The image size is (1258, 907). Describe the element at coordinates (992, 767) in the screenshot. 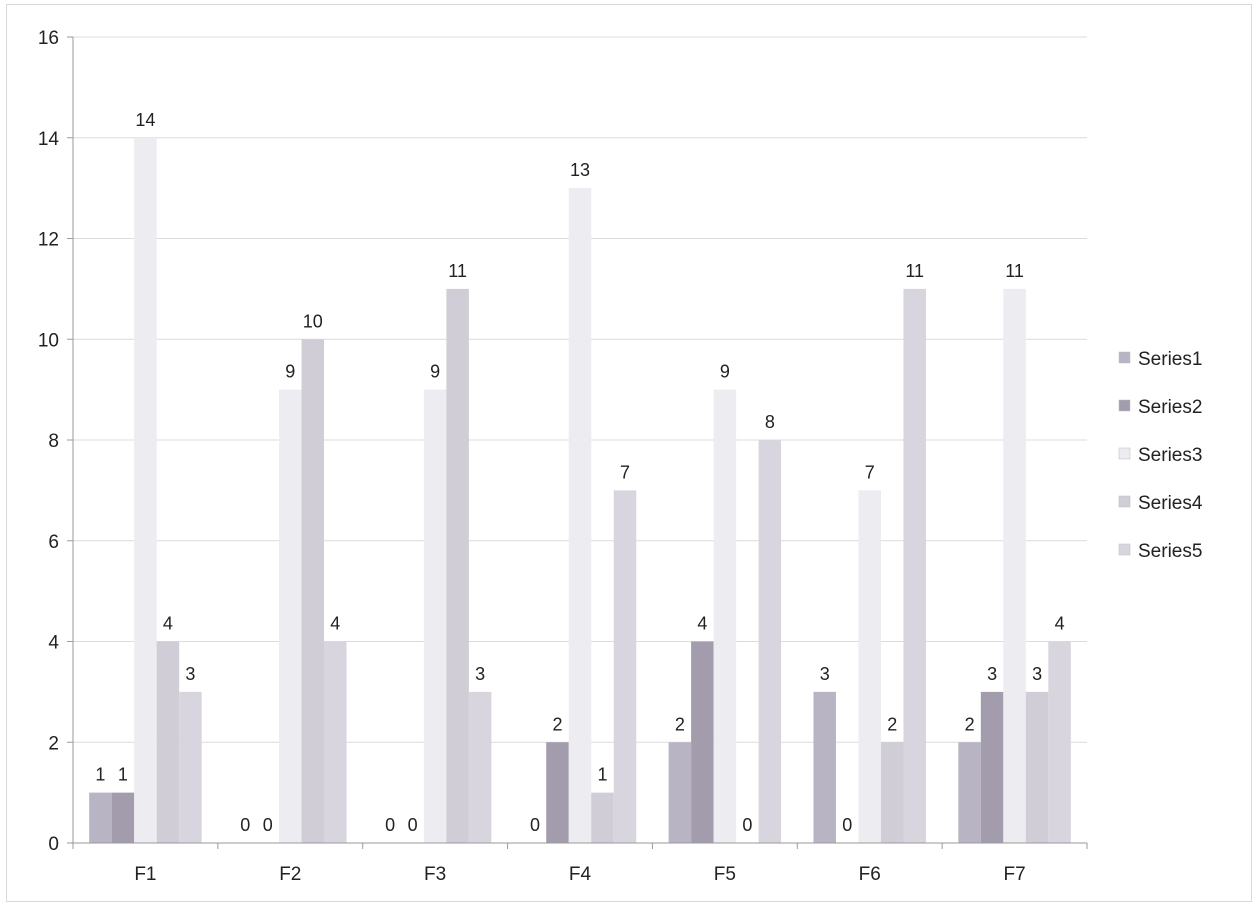

I see `bar-series2-f7` at that location.